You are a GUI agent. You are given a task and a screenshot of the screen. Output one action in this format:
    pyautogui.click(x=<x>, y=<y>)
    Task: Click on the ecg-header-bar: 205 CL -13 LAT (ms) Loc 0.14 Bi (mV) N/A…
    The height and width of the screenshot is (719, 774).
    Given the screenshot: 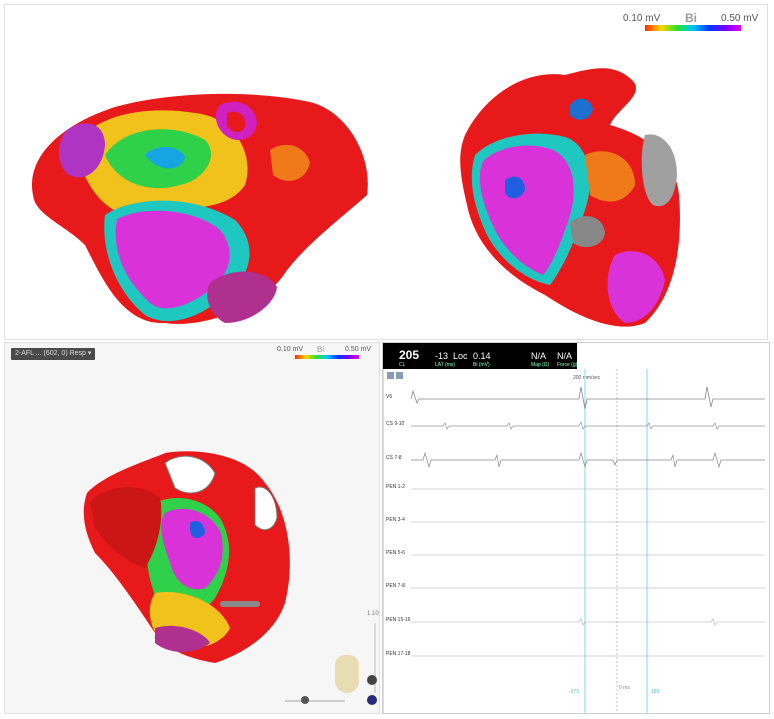 What is the action you would take?
    pyautogui.click(x=576, y=356)
    